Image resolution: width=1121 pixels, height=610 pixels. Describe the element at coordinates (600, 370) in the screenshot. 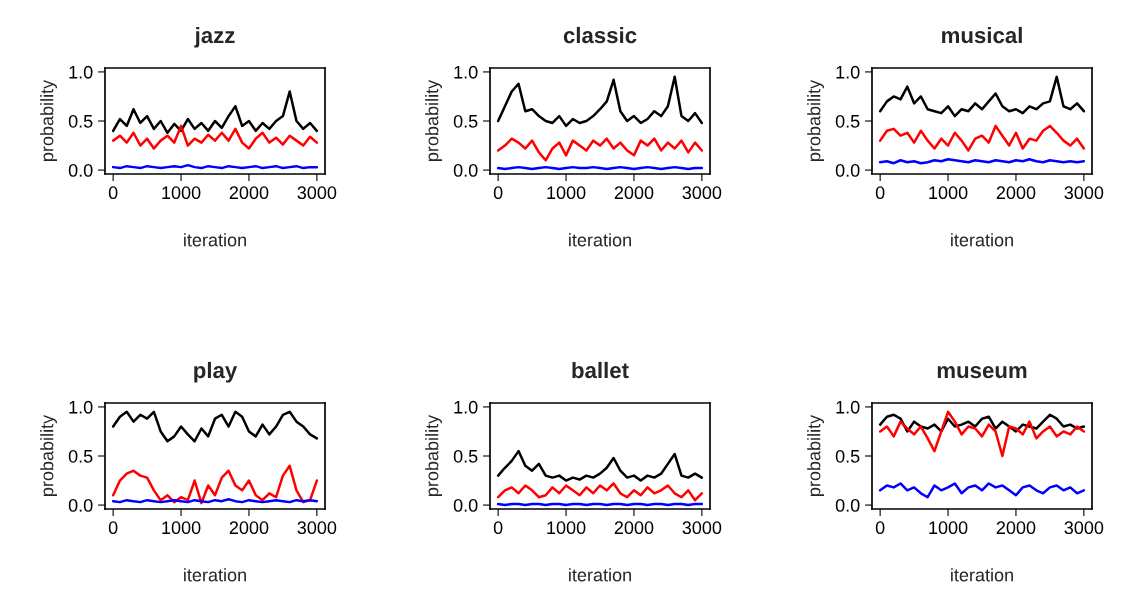

I see `chart-title: ballet` at that location.